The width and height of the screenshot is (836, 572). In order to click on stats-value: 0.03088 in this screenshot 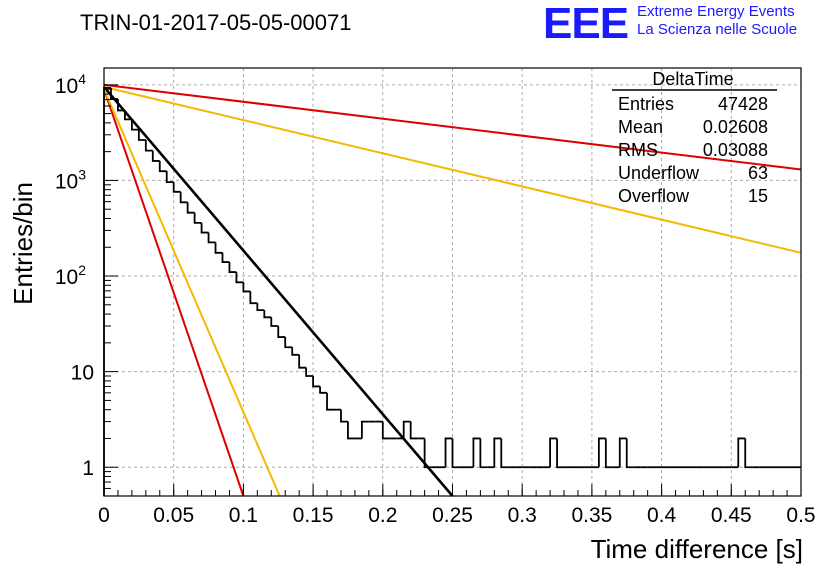, I will do `click(735, 150)`.